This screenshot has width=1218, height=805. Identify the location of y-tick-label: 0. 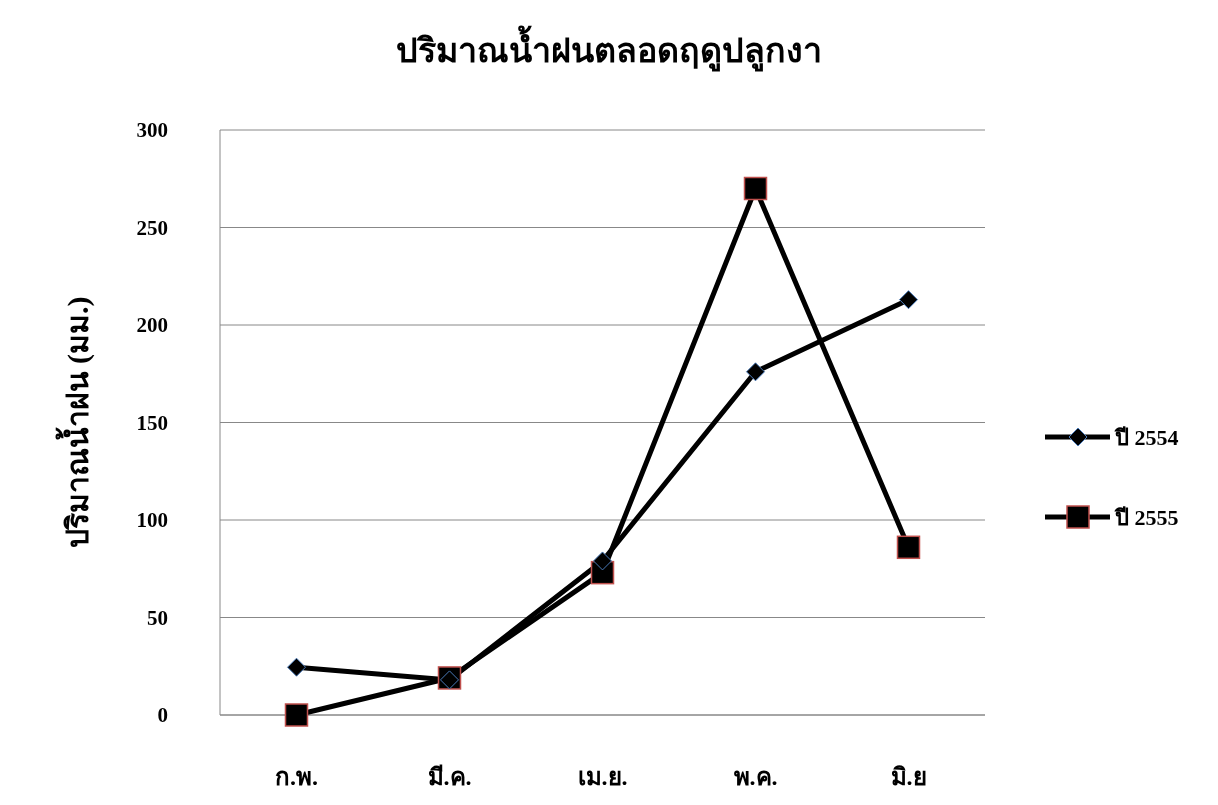
(162, 715).